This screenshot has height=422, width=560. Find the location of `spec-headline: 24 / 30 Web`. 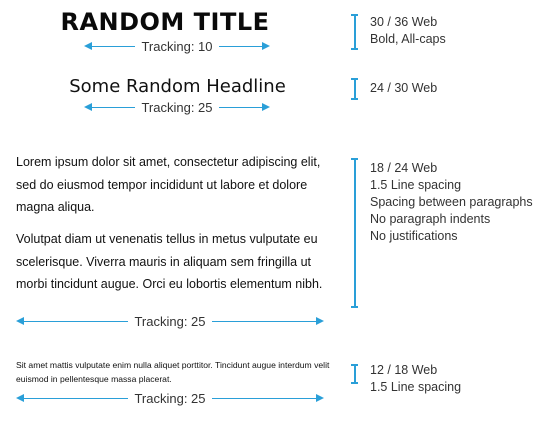

spec-headline: 24 / 30 Web is located at coordinates (403, 88).